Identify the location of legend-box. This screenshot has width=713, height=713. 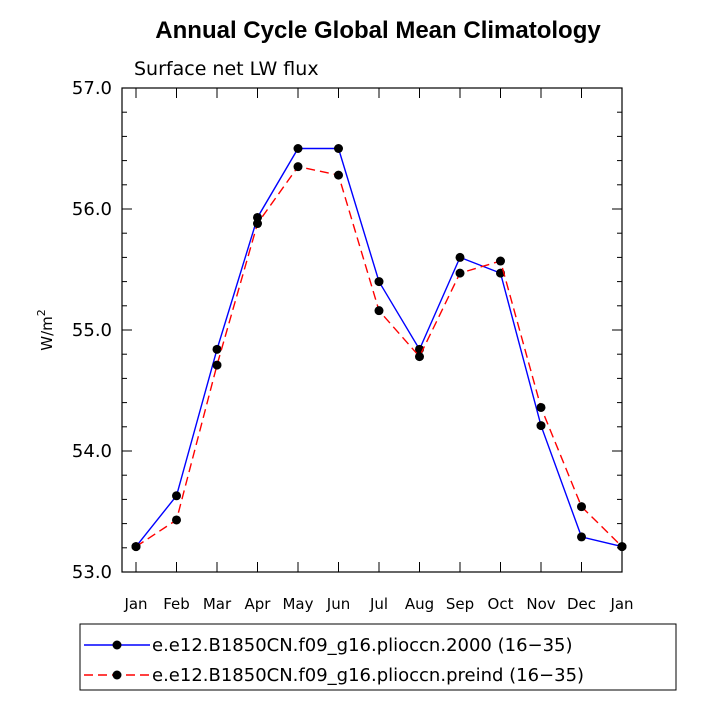
(378, 657).